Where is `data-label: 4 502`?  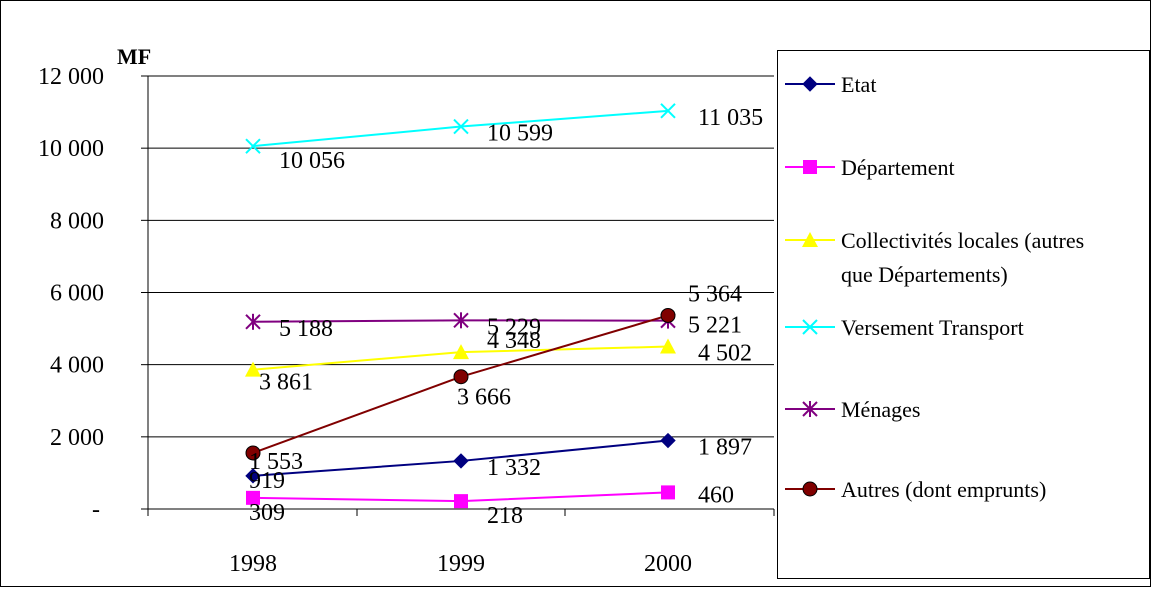
data-label: 4 502 is located at coordinates (725, 354).